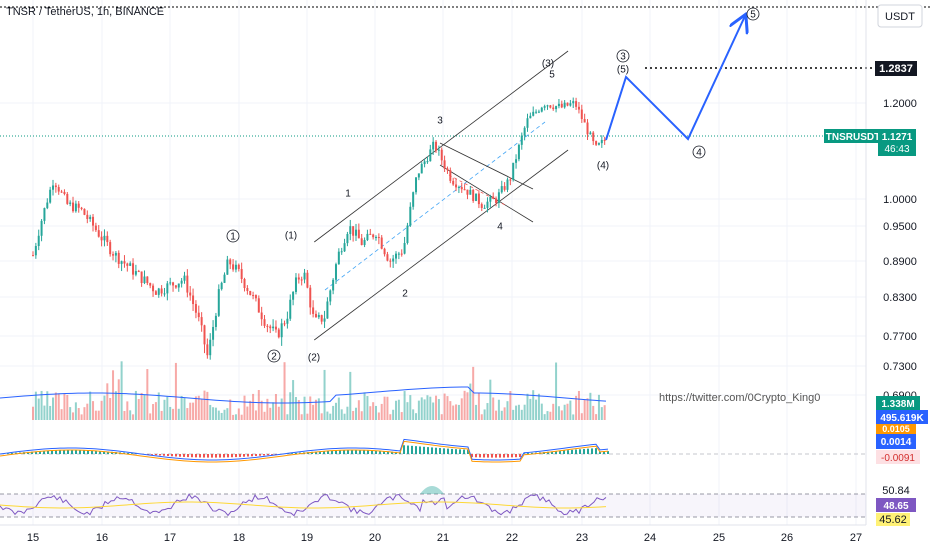 The width and height of the screenshot is (932, 550). I want to click on elliott-channel, so click(441, 195).